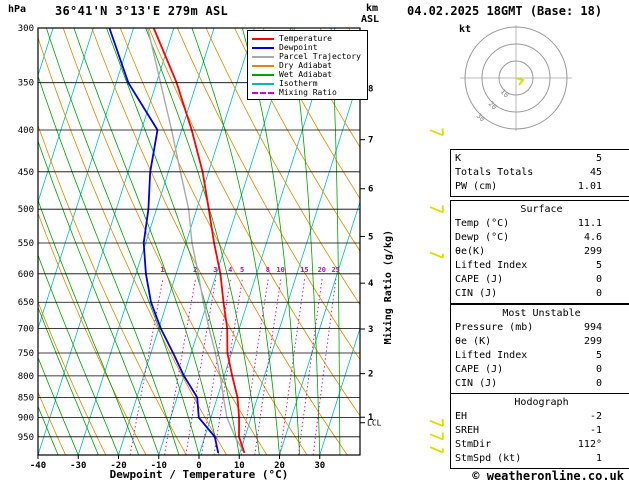  I want to click on temperature-curve, so click(199, 241).